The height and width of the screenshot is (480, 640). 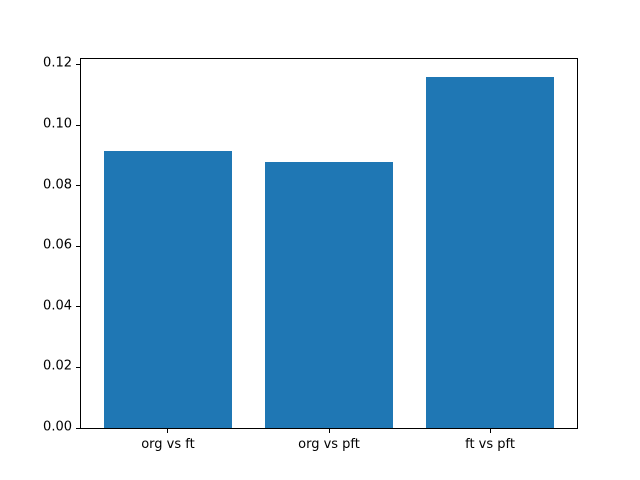 I want to click on x-tick-label: ft vs pft, so click(x=490, y=444).